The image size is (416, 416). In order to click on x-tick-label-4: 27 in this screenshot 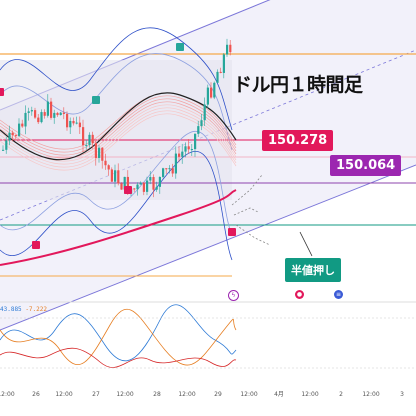, I will do `click(96, 394)`.